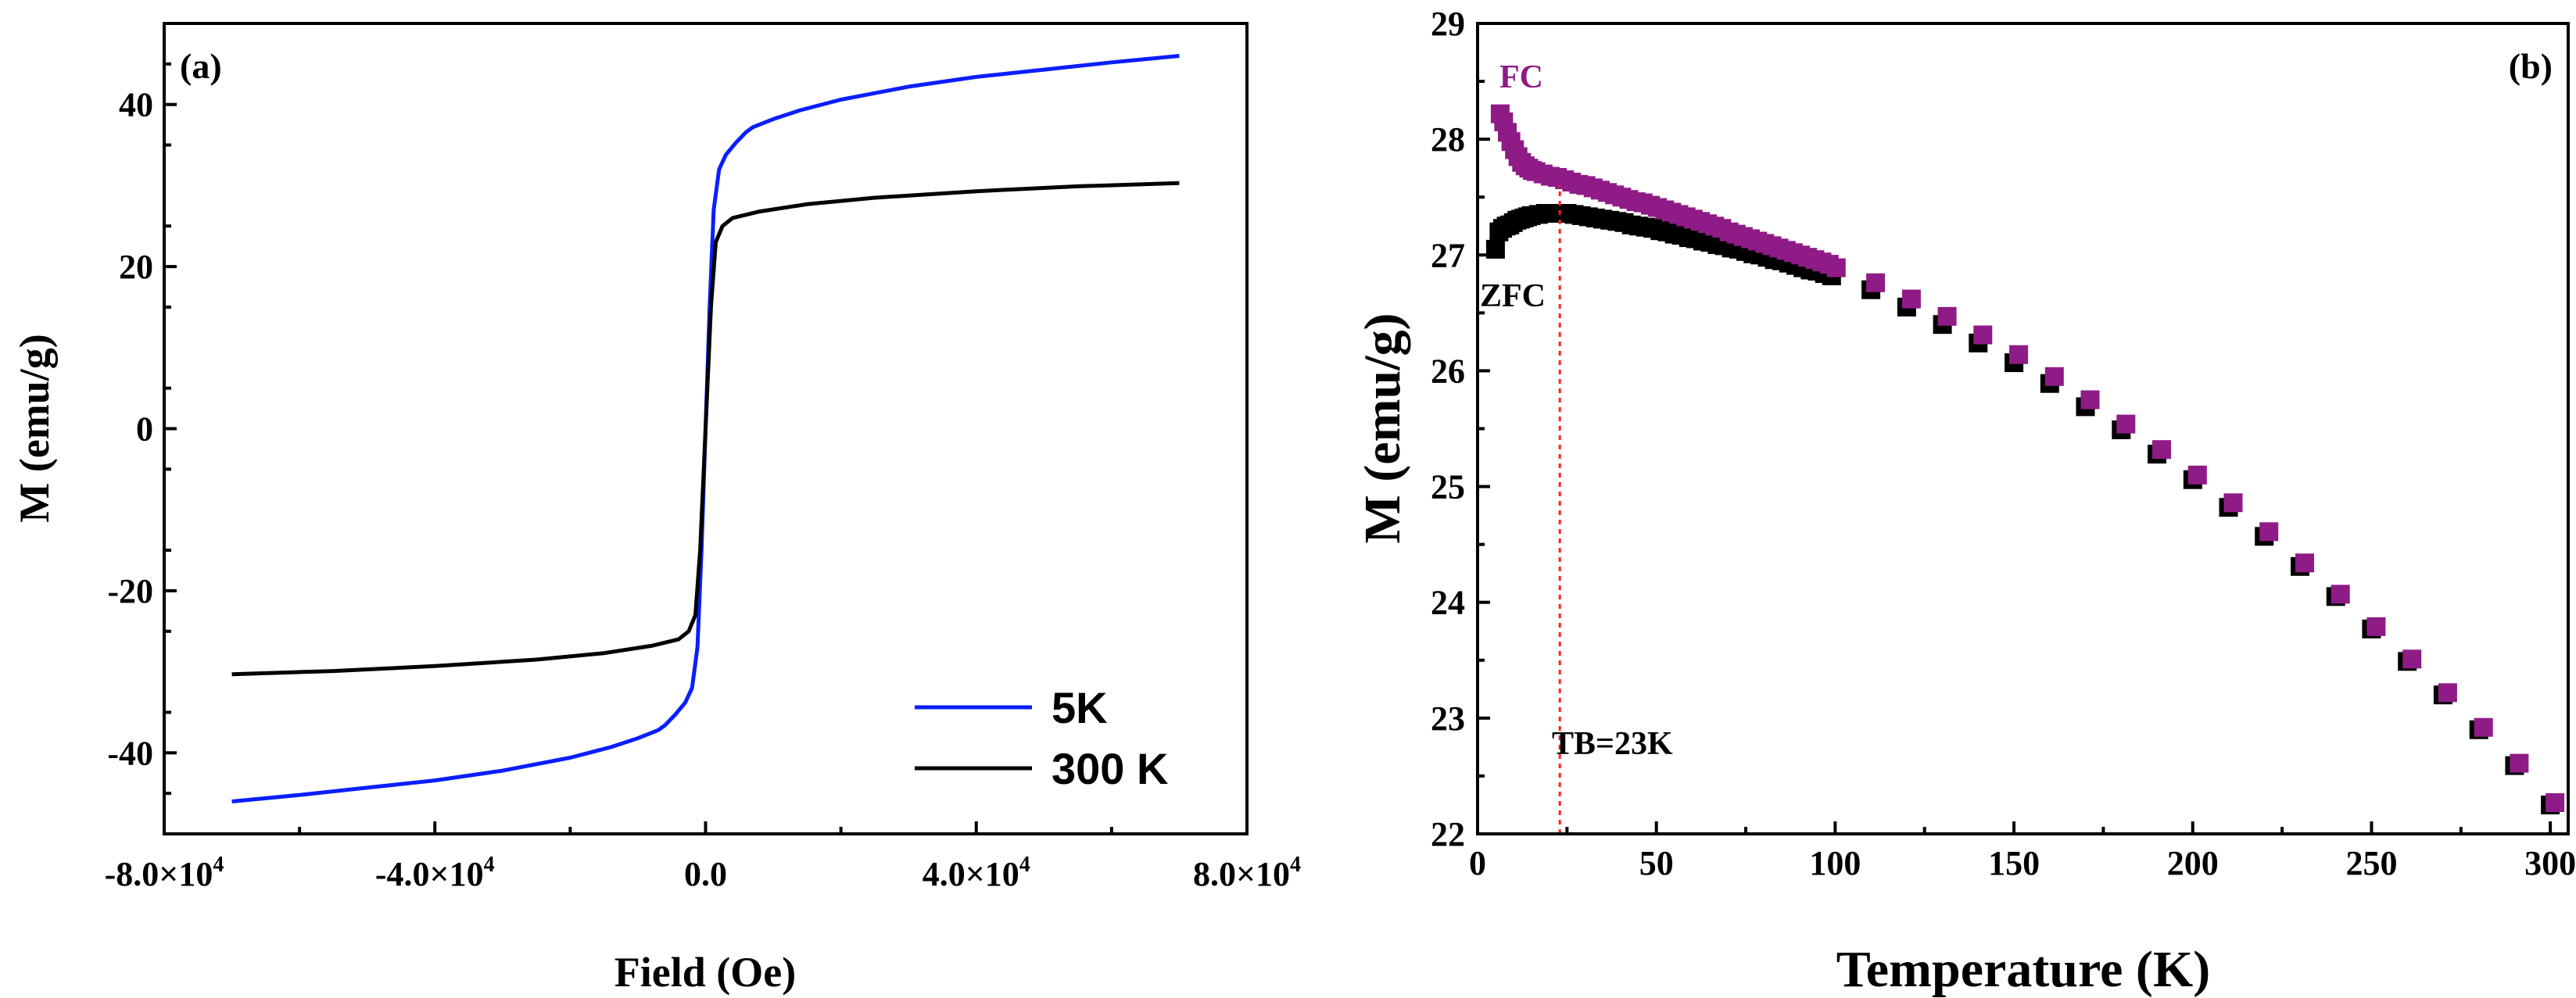 The width and height of the screenshot is (2576, 998). Describe the element at coordinates (1110, 768) in the screenshot. I see `legend-label-300k: 300 K` at that location.